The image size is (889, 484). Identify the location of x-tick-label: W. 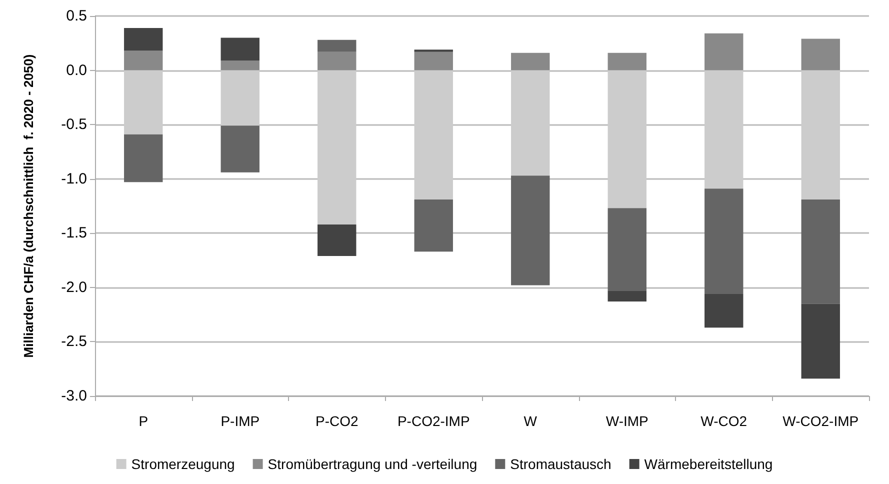
(531, 421).